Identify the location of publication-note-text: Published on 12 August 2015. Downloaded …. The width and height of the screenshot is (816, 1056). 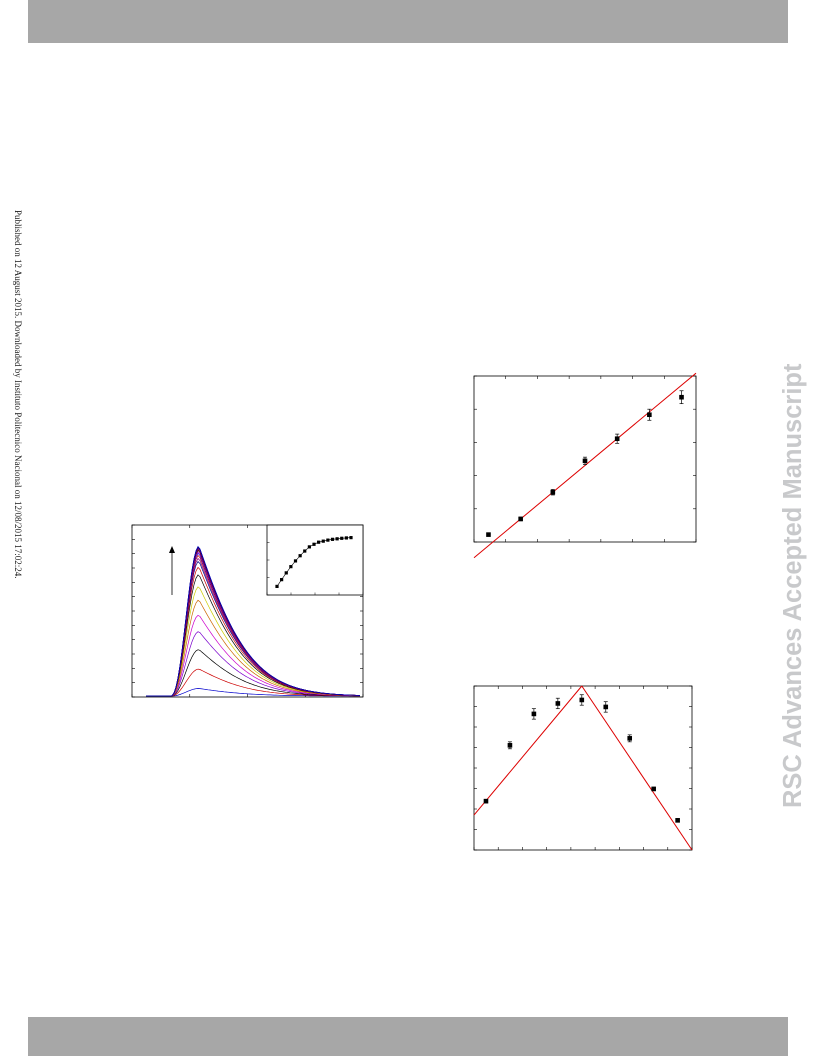
(18, 394).